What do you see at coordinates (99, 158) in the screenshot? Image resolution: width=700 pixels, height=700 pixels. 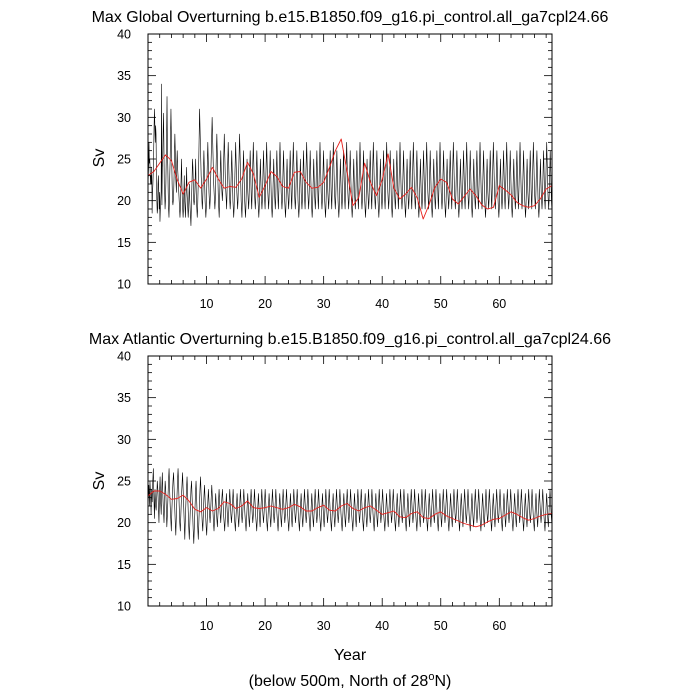 I see `global-y-axis-label: Sv` at bounding box center [99, 158].